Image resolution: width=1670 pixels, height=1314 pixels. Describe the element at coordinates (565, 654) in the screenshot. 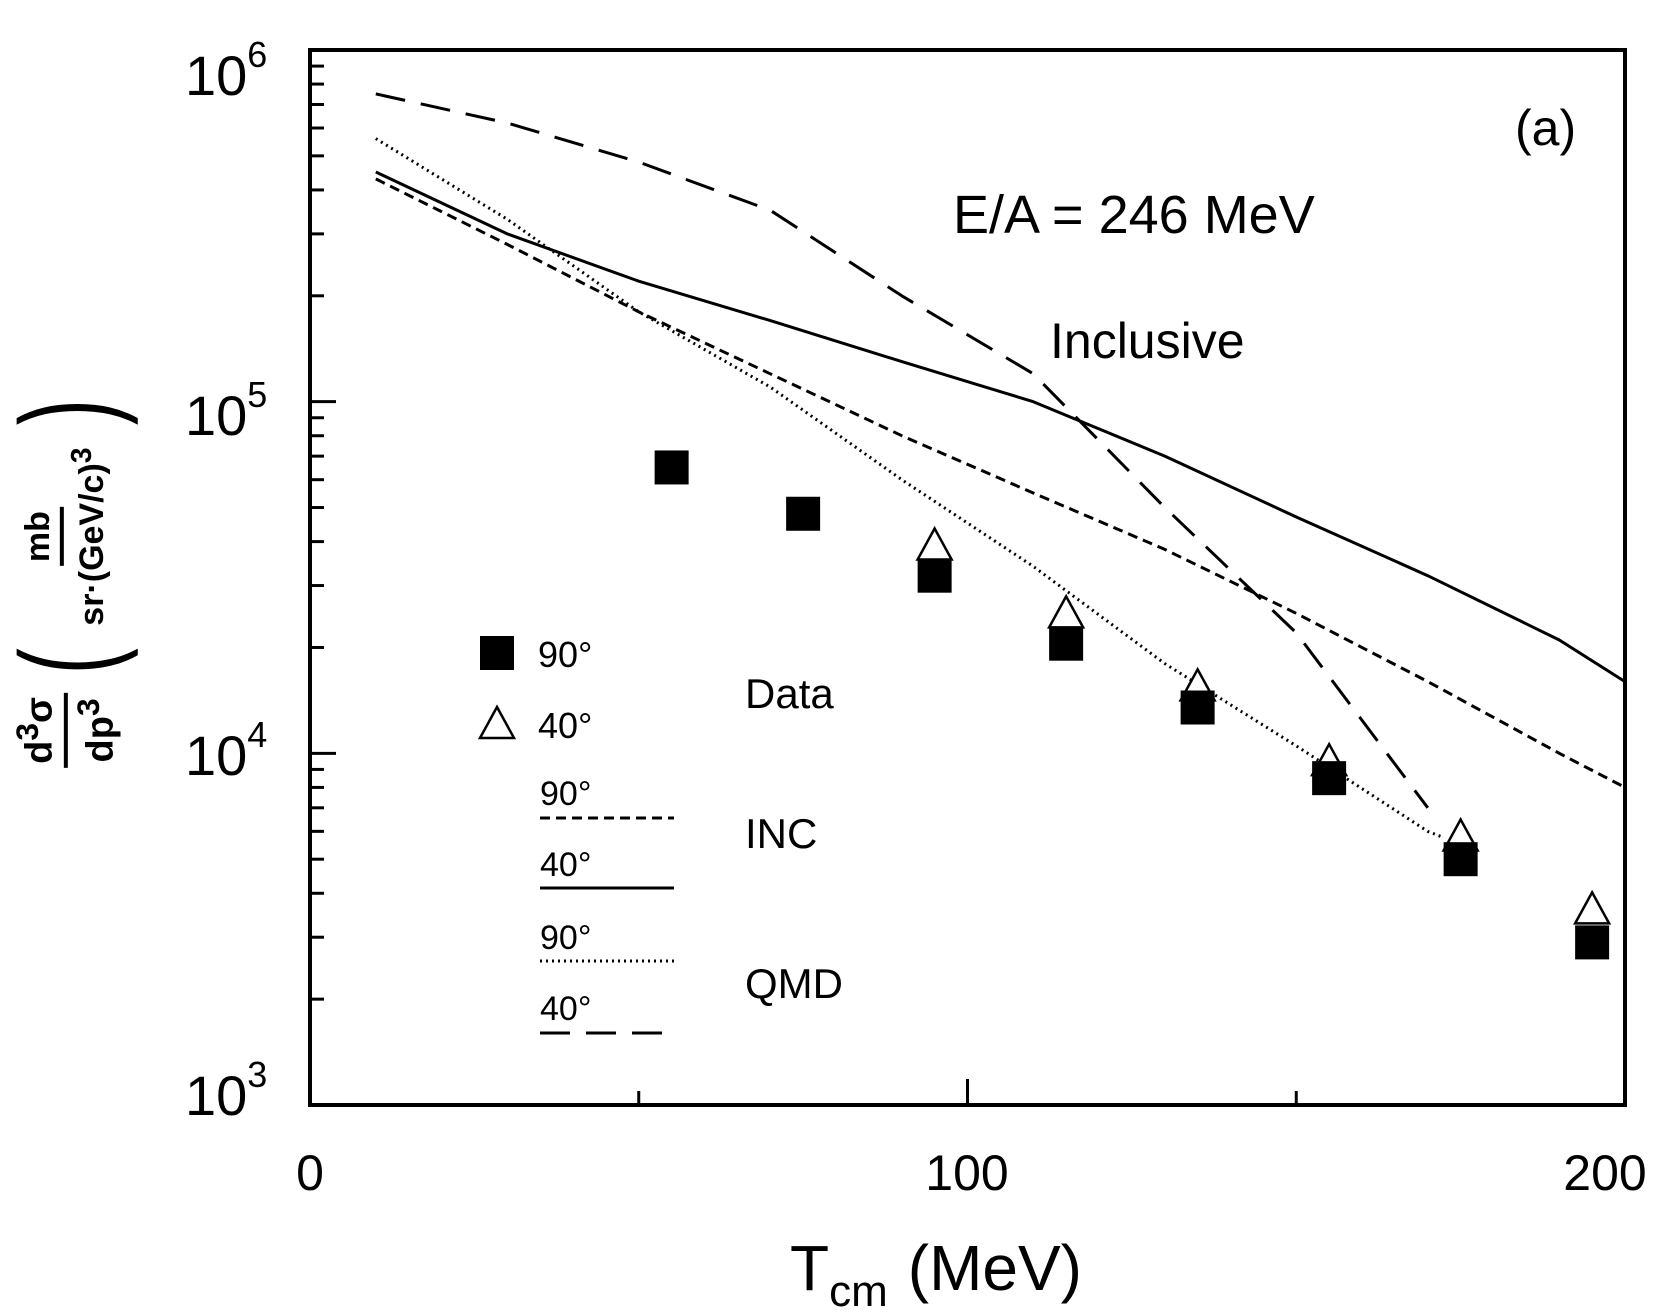

I see `legend-square-90-label: 90°` at that location.